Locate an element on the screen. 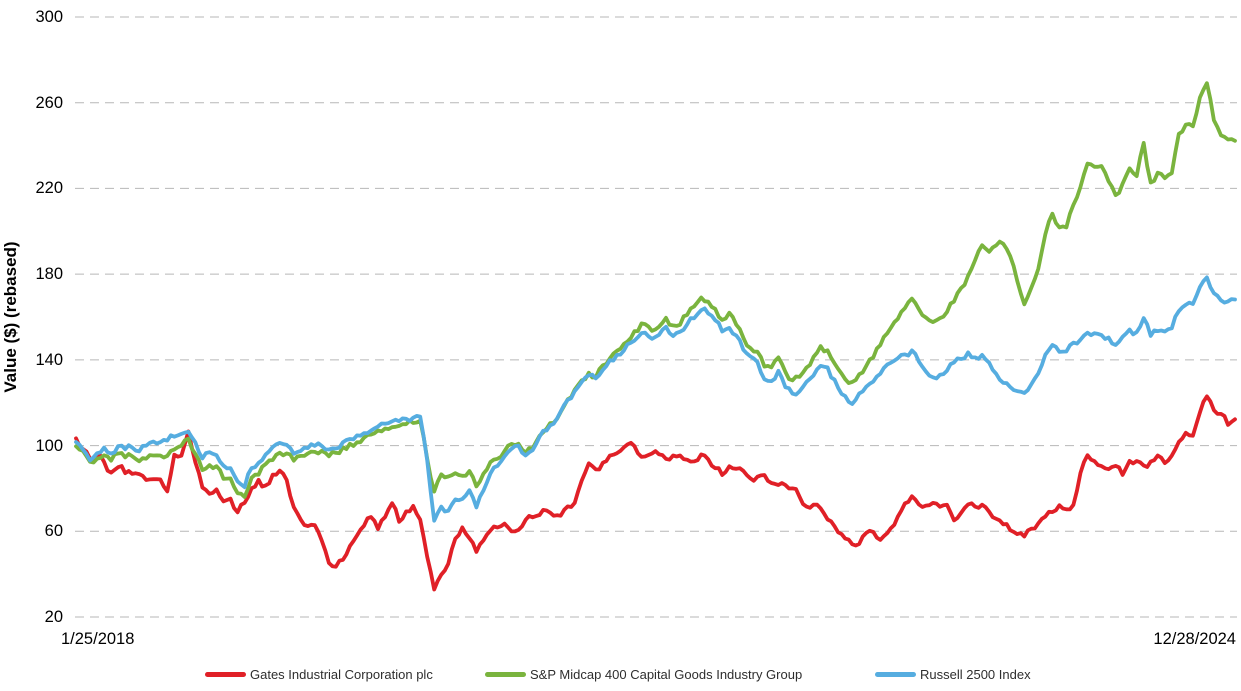 The height and width of the screenshot is (691, 1241). y-tick-label: 180 is located at coordinates (49, 274).